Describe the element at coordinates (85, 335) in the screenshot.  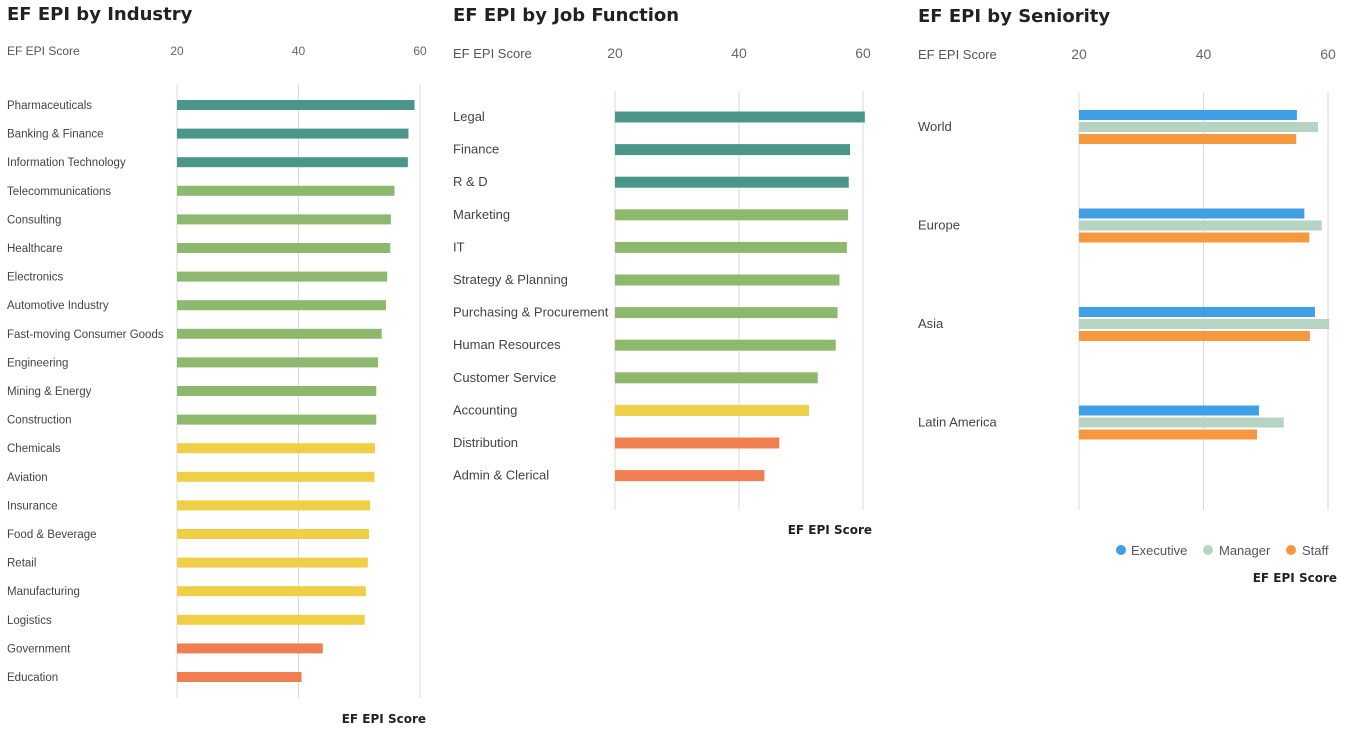
I see `industry-category-label: Fast-moving Consumer Goods` at that location.